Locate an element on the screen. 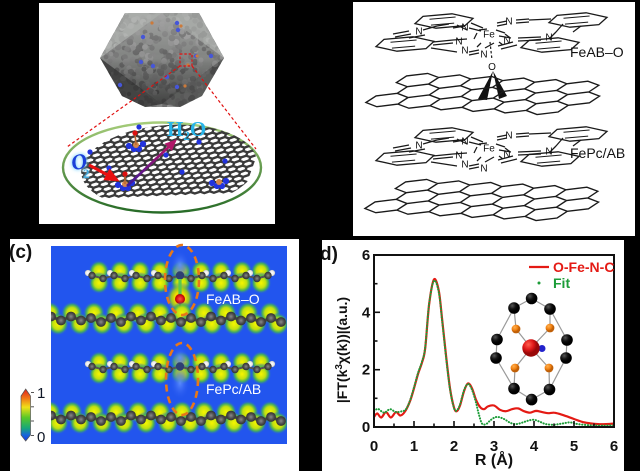  svg-text: d) is located at coordinates (330, 254).